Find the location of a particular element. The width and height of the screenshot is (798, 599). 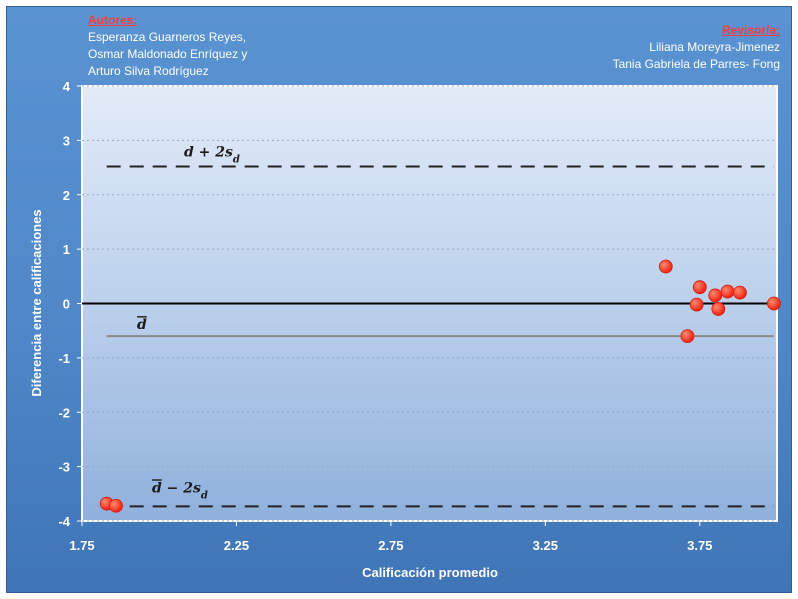

y-tick-label: 3 is located at coordinates (66, 140).